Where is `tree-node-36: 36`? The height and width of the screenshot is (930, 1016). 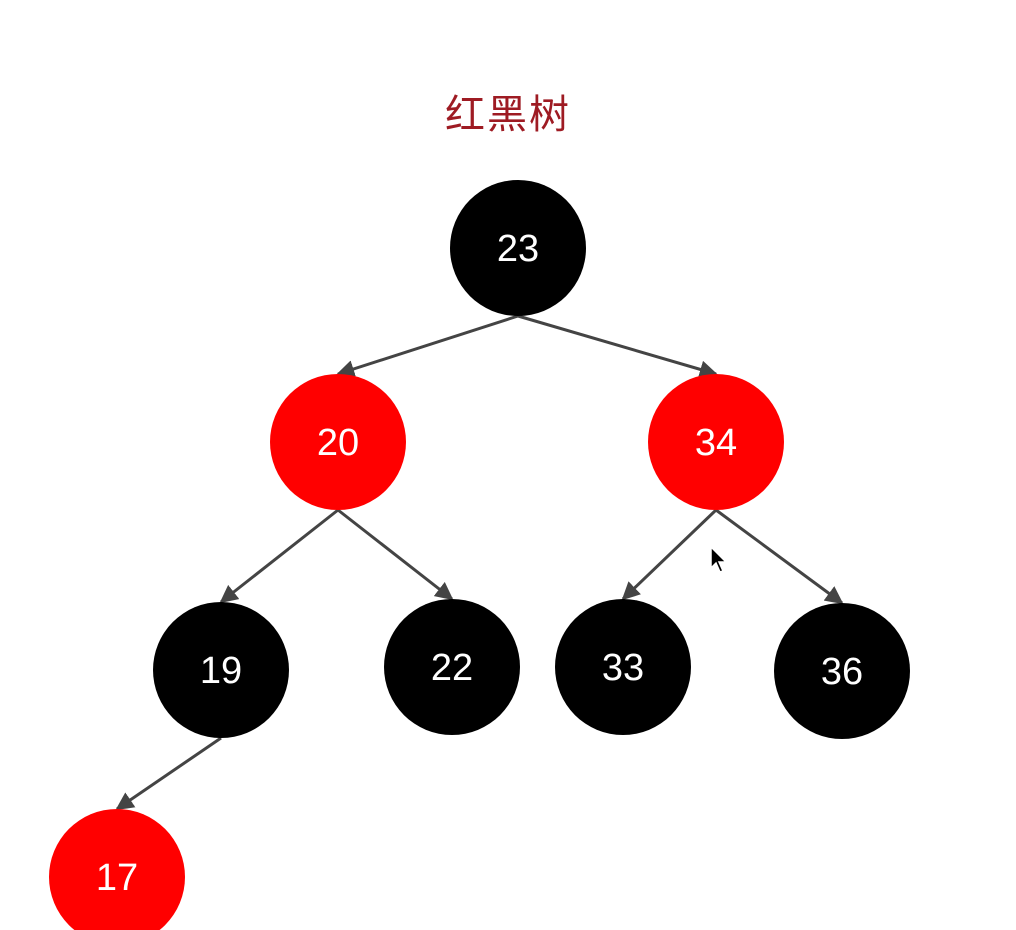 tree-node-36: 36 is located at coordinates (842, 671).